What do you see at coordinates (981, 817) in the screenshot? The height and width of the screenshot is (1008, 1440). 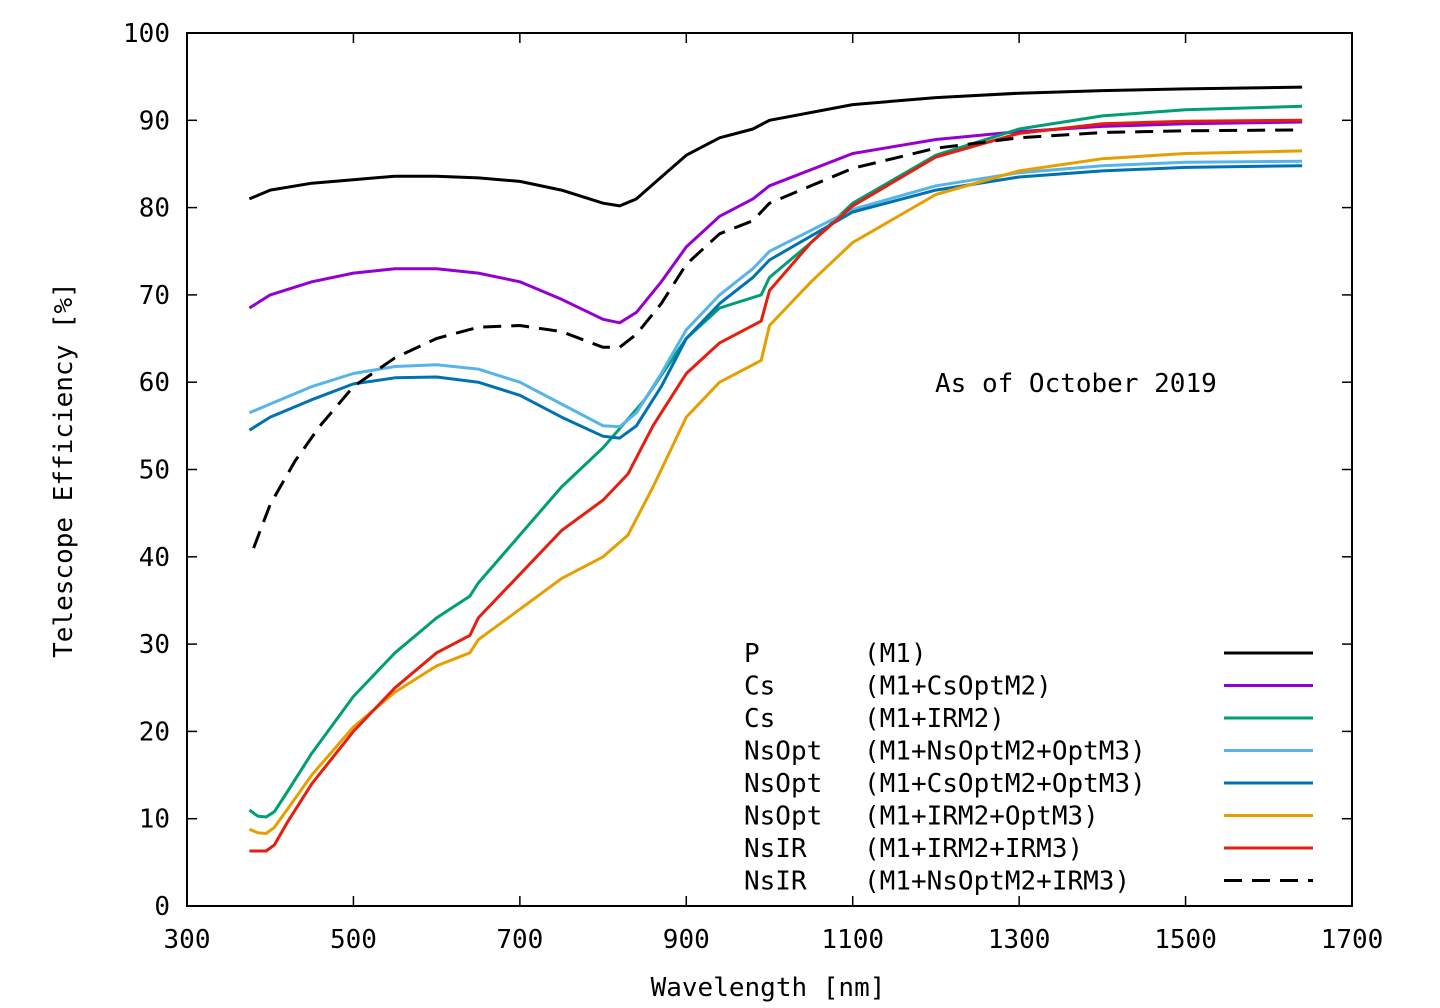 I see `legend-config-6: (M1+IRM2+OptM3)` at bounding box center [981, 817].